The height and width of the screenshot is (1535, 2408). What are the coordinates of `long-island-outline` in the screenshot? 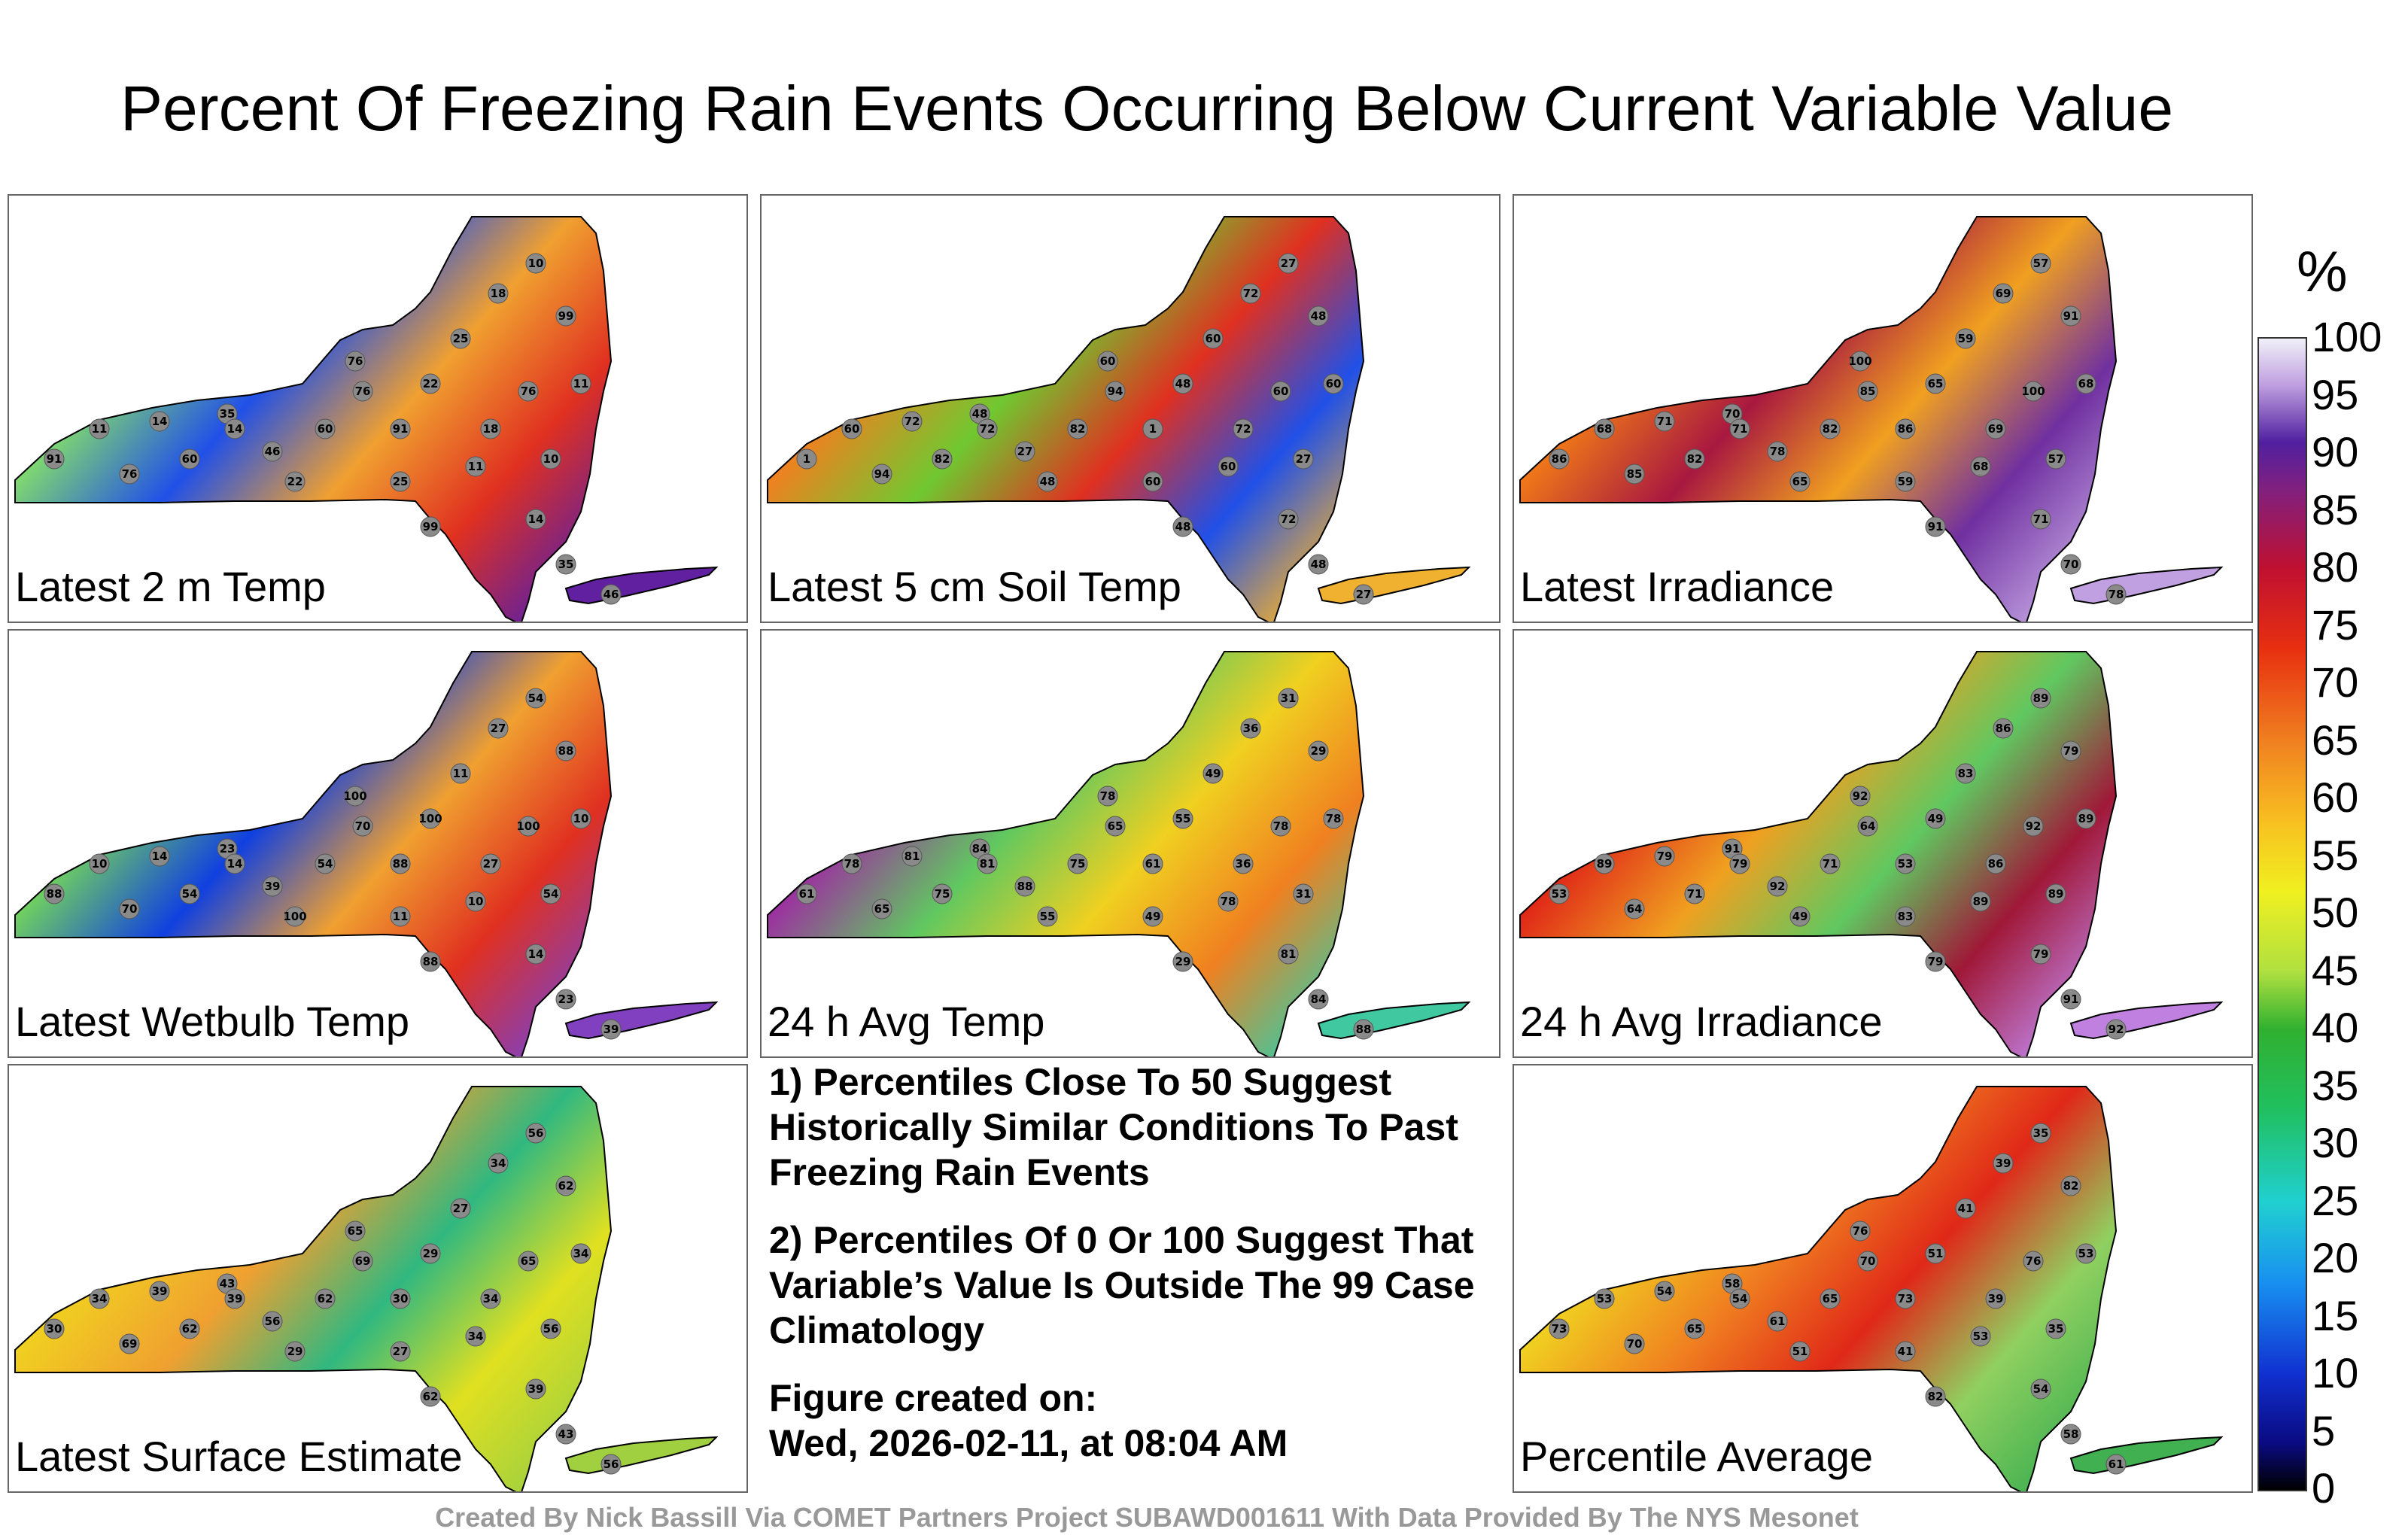 It's located at (2146, 585).